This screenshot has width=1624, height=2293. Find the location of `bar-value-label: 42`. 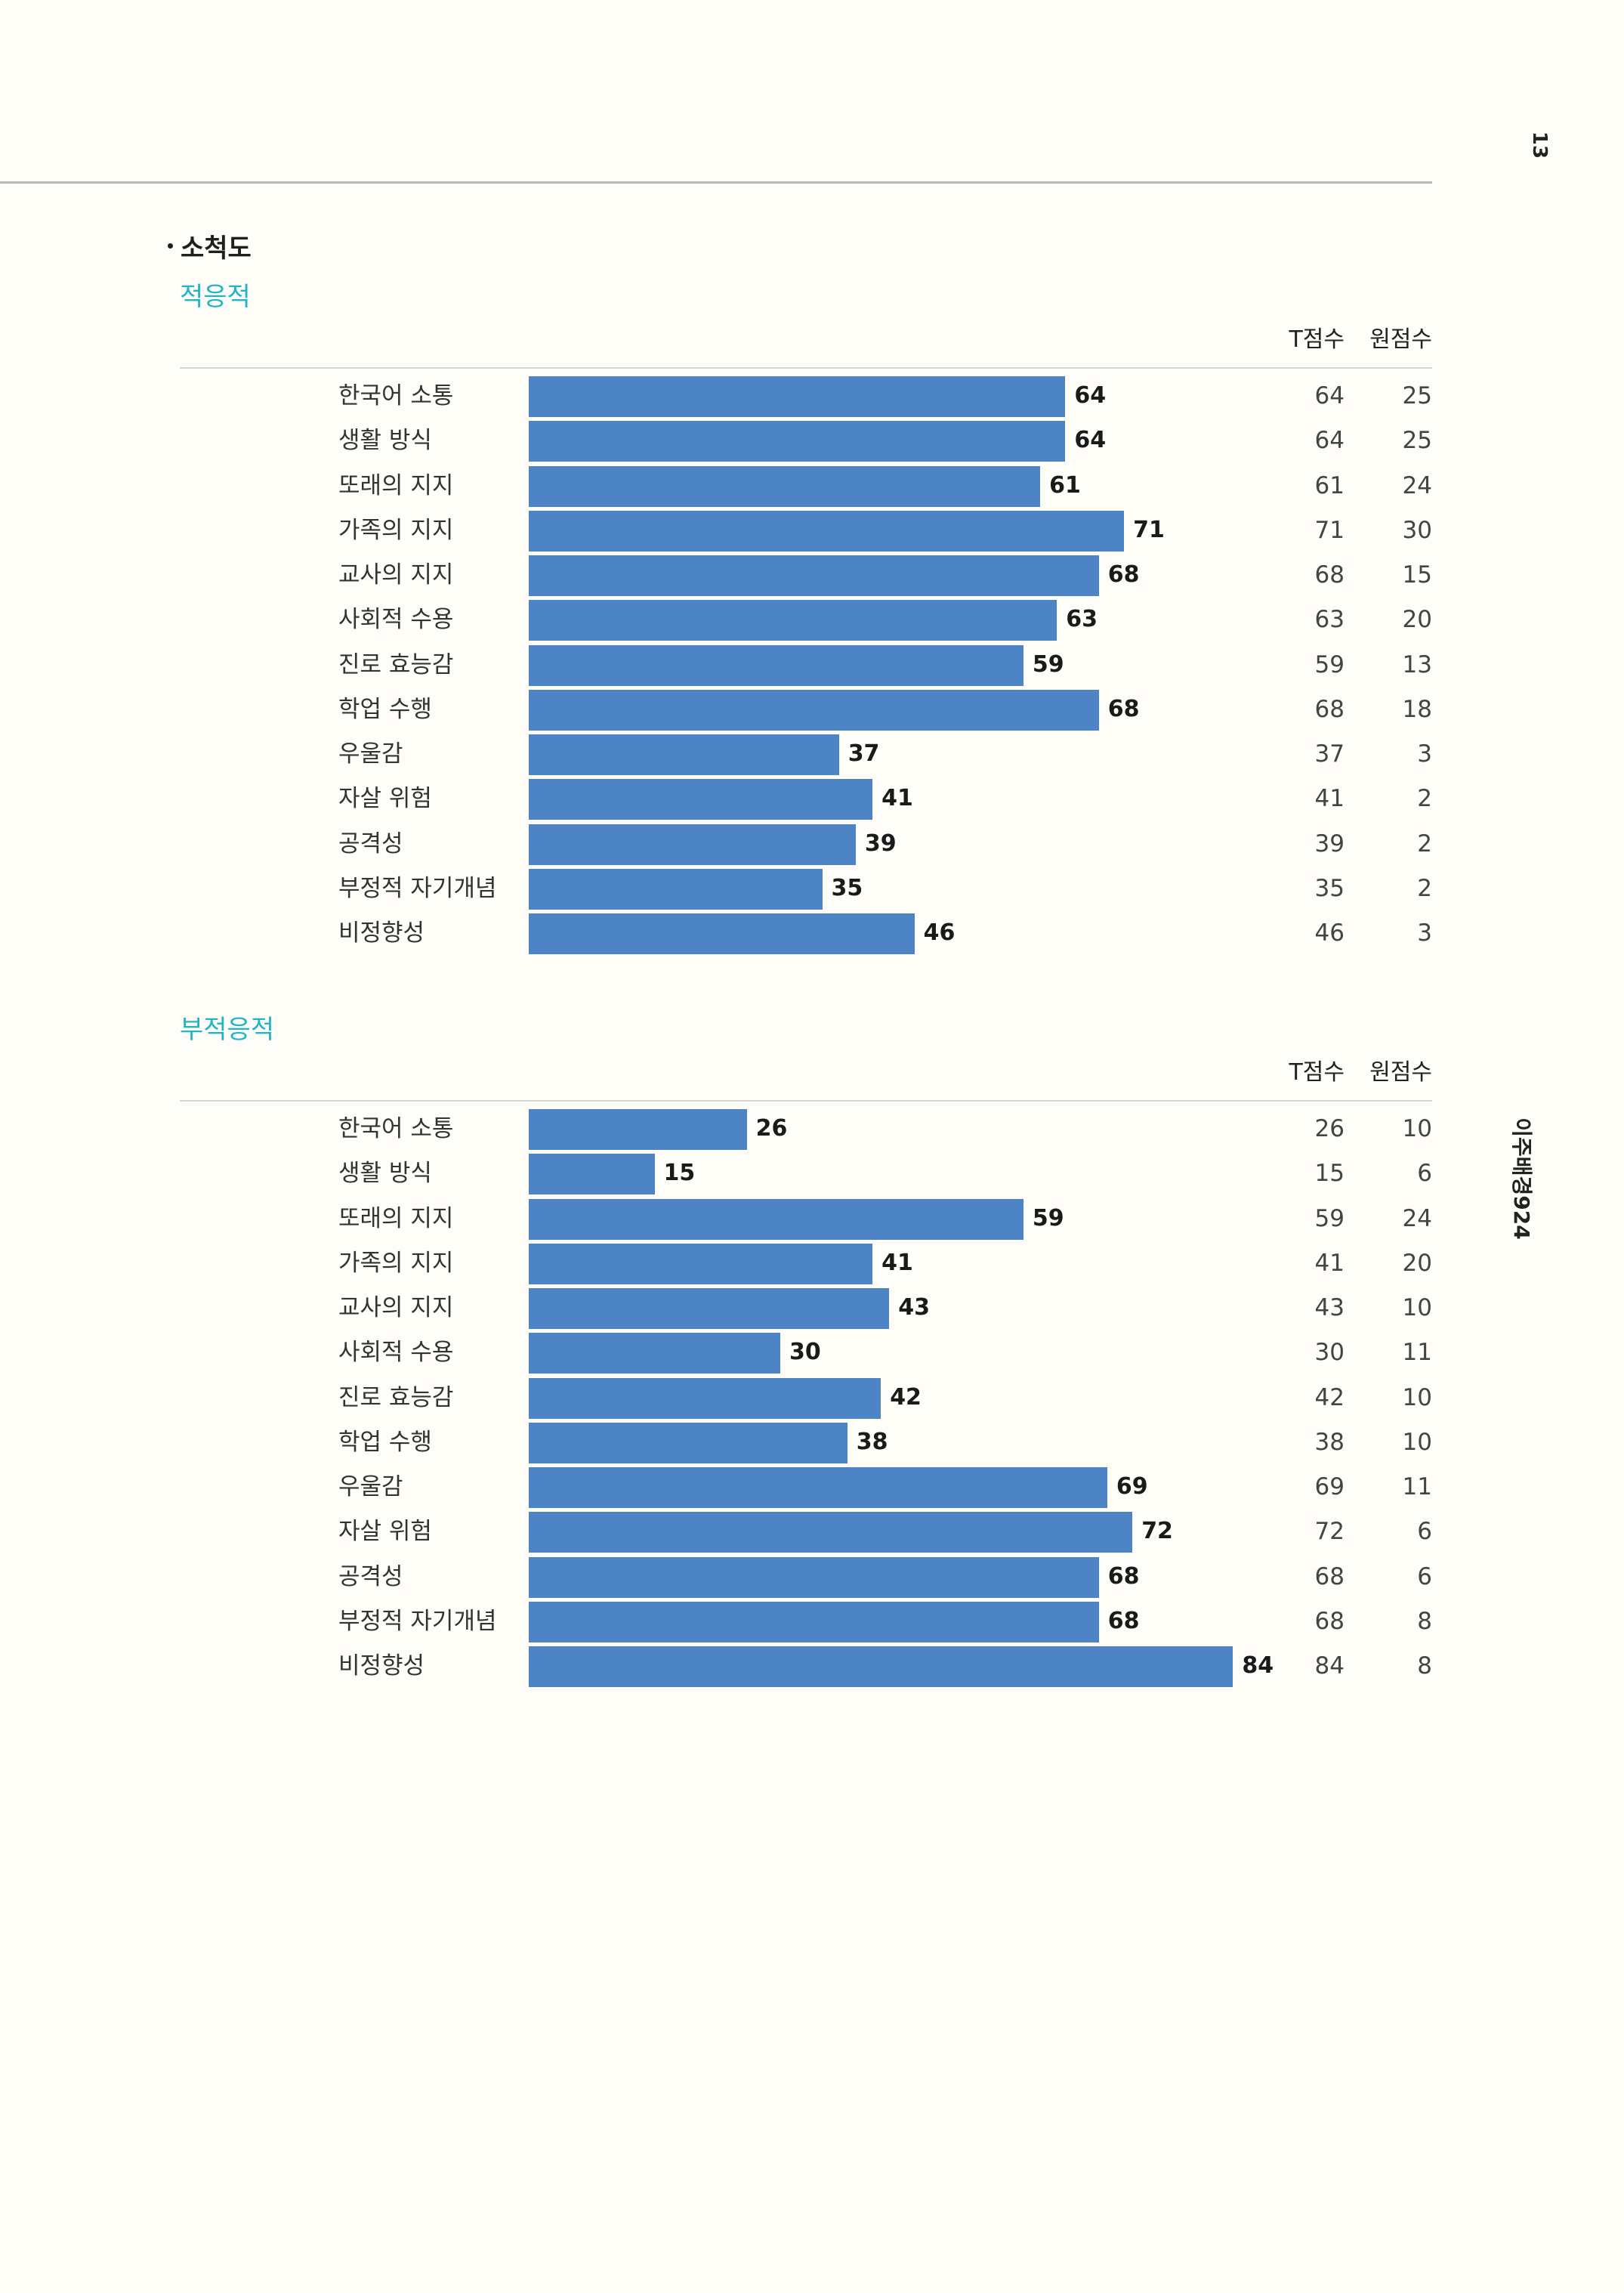

bar-value-label: 42 is located at coordinates (906, 1397).